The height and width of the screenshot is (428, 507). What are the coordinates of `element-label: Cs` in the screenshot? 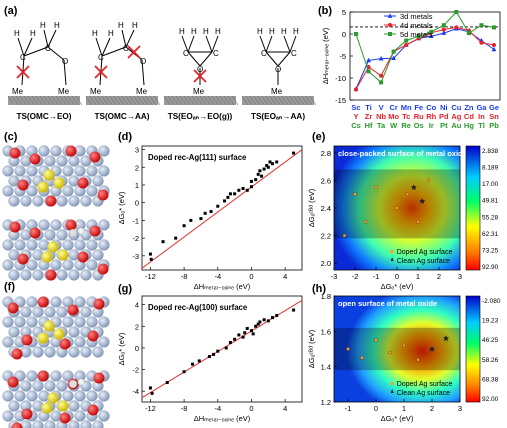 It's located at (356, 125).